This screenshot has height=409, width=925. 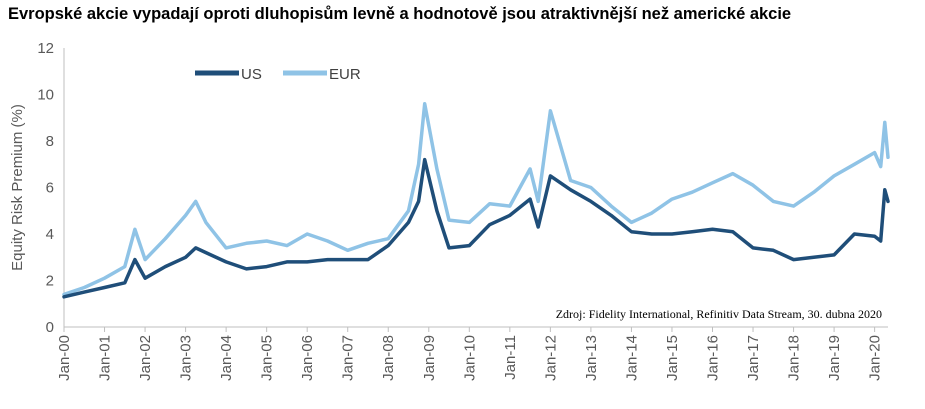 I want to click on x-tick-label: Jan-10, so click(x=469, y=358).